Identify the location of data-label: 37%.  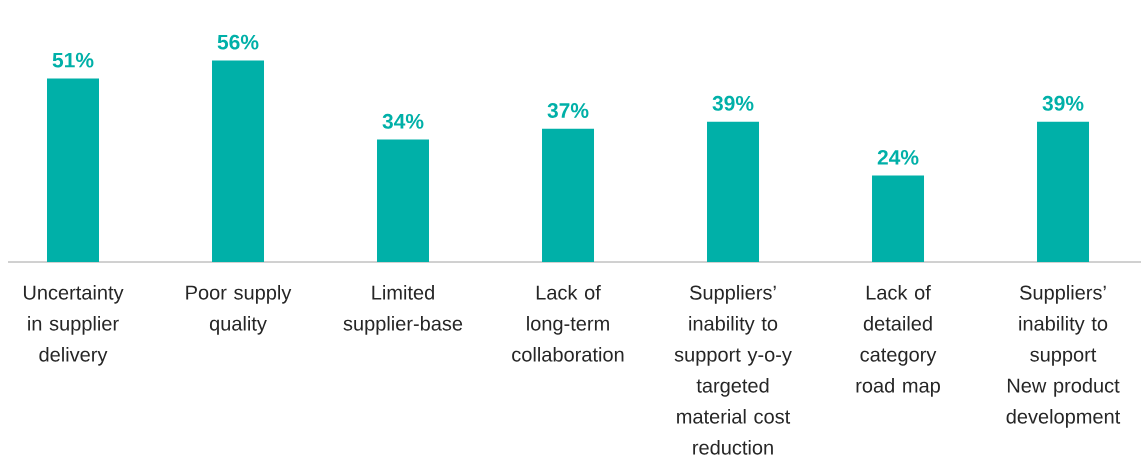
(568, 110).